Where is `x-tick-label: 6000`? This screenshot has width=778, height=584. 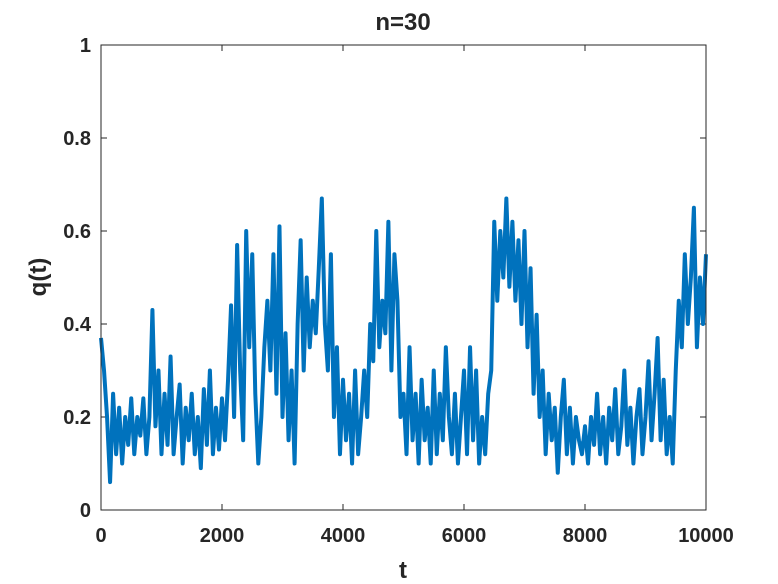 x-tick-label: 6000 is located at coordinates (464, 536).